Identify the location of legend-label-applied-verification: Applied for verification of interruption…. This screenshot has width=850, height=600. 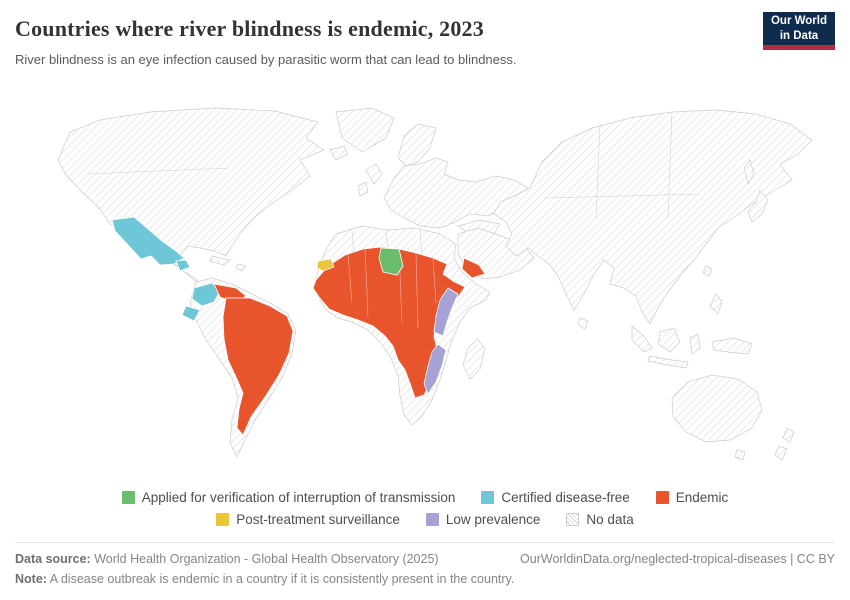
(298, 497).